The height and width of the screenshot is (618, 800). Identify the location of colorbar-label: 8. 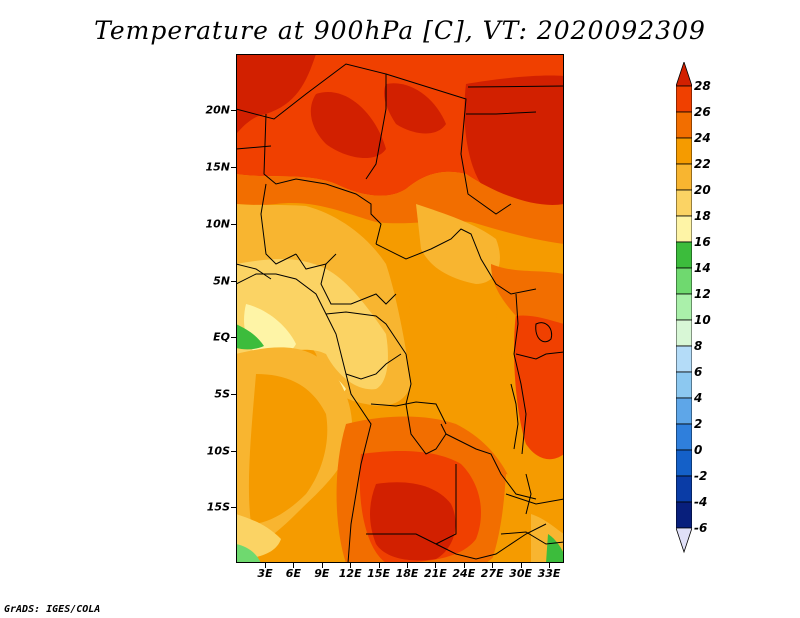
(698, 346).